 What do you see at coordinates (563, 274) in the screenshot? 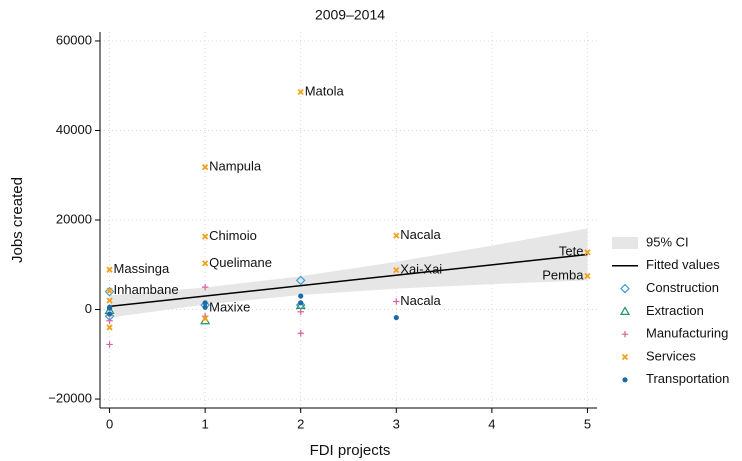
I see `point-label: Pemba` at bounding box center [563, 274].